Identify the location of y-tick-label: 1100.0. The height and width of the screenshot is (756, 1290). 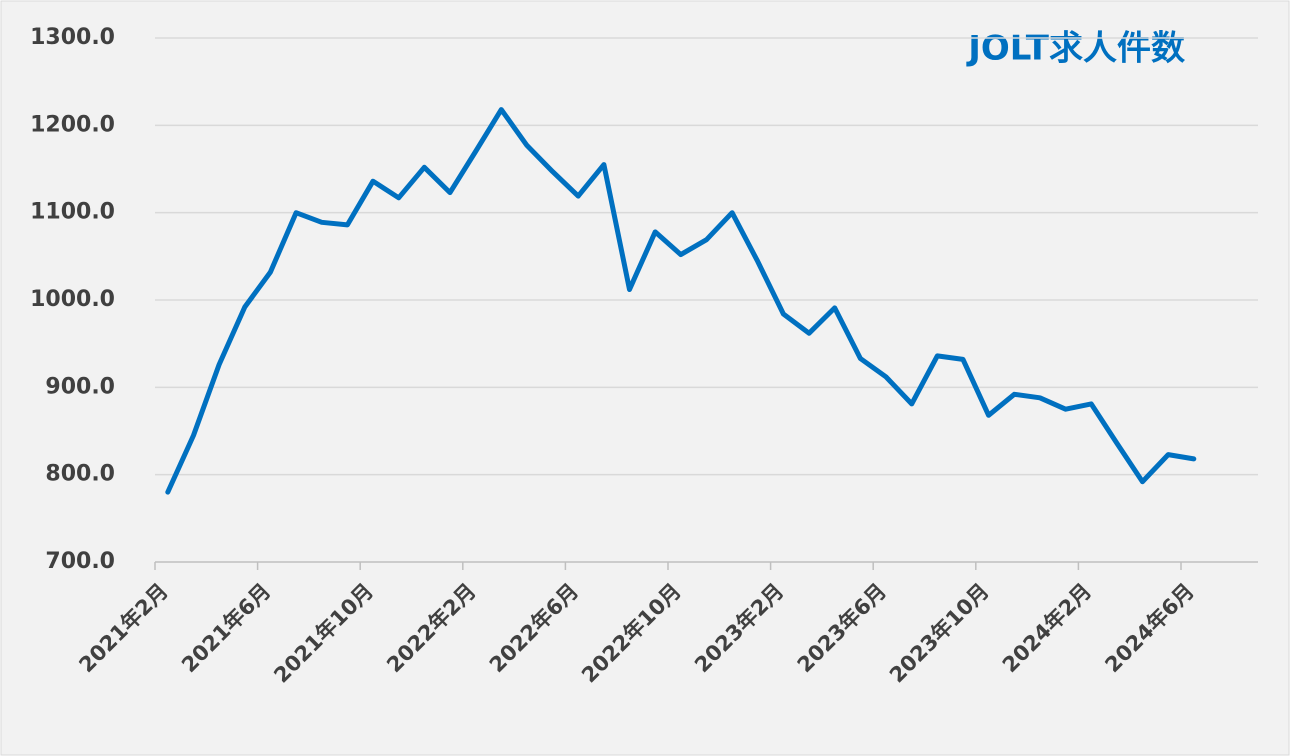
(72, 212).